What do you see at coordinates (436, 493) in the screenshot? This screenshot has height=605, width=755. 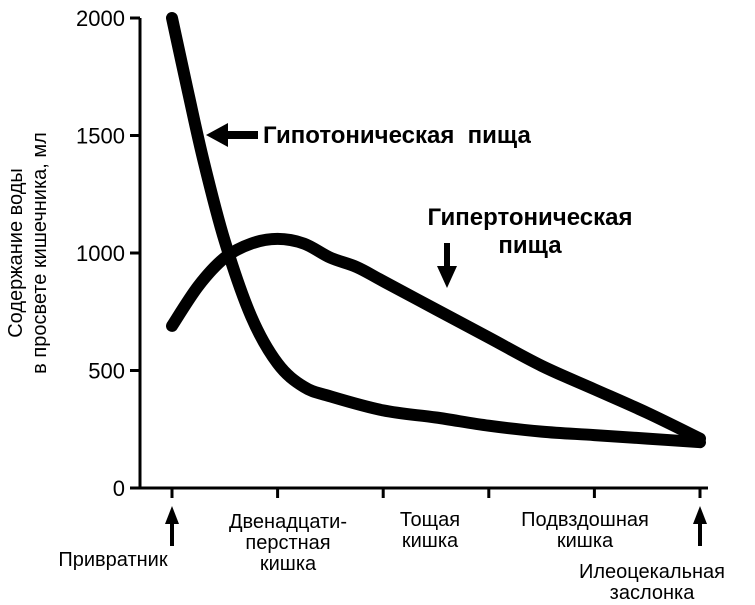 I see `x-ticks` at bounding box center [436, 493].